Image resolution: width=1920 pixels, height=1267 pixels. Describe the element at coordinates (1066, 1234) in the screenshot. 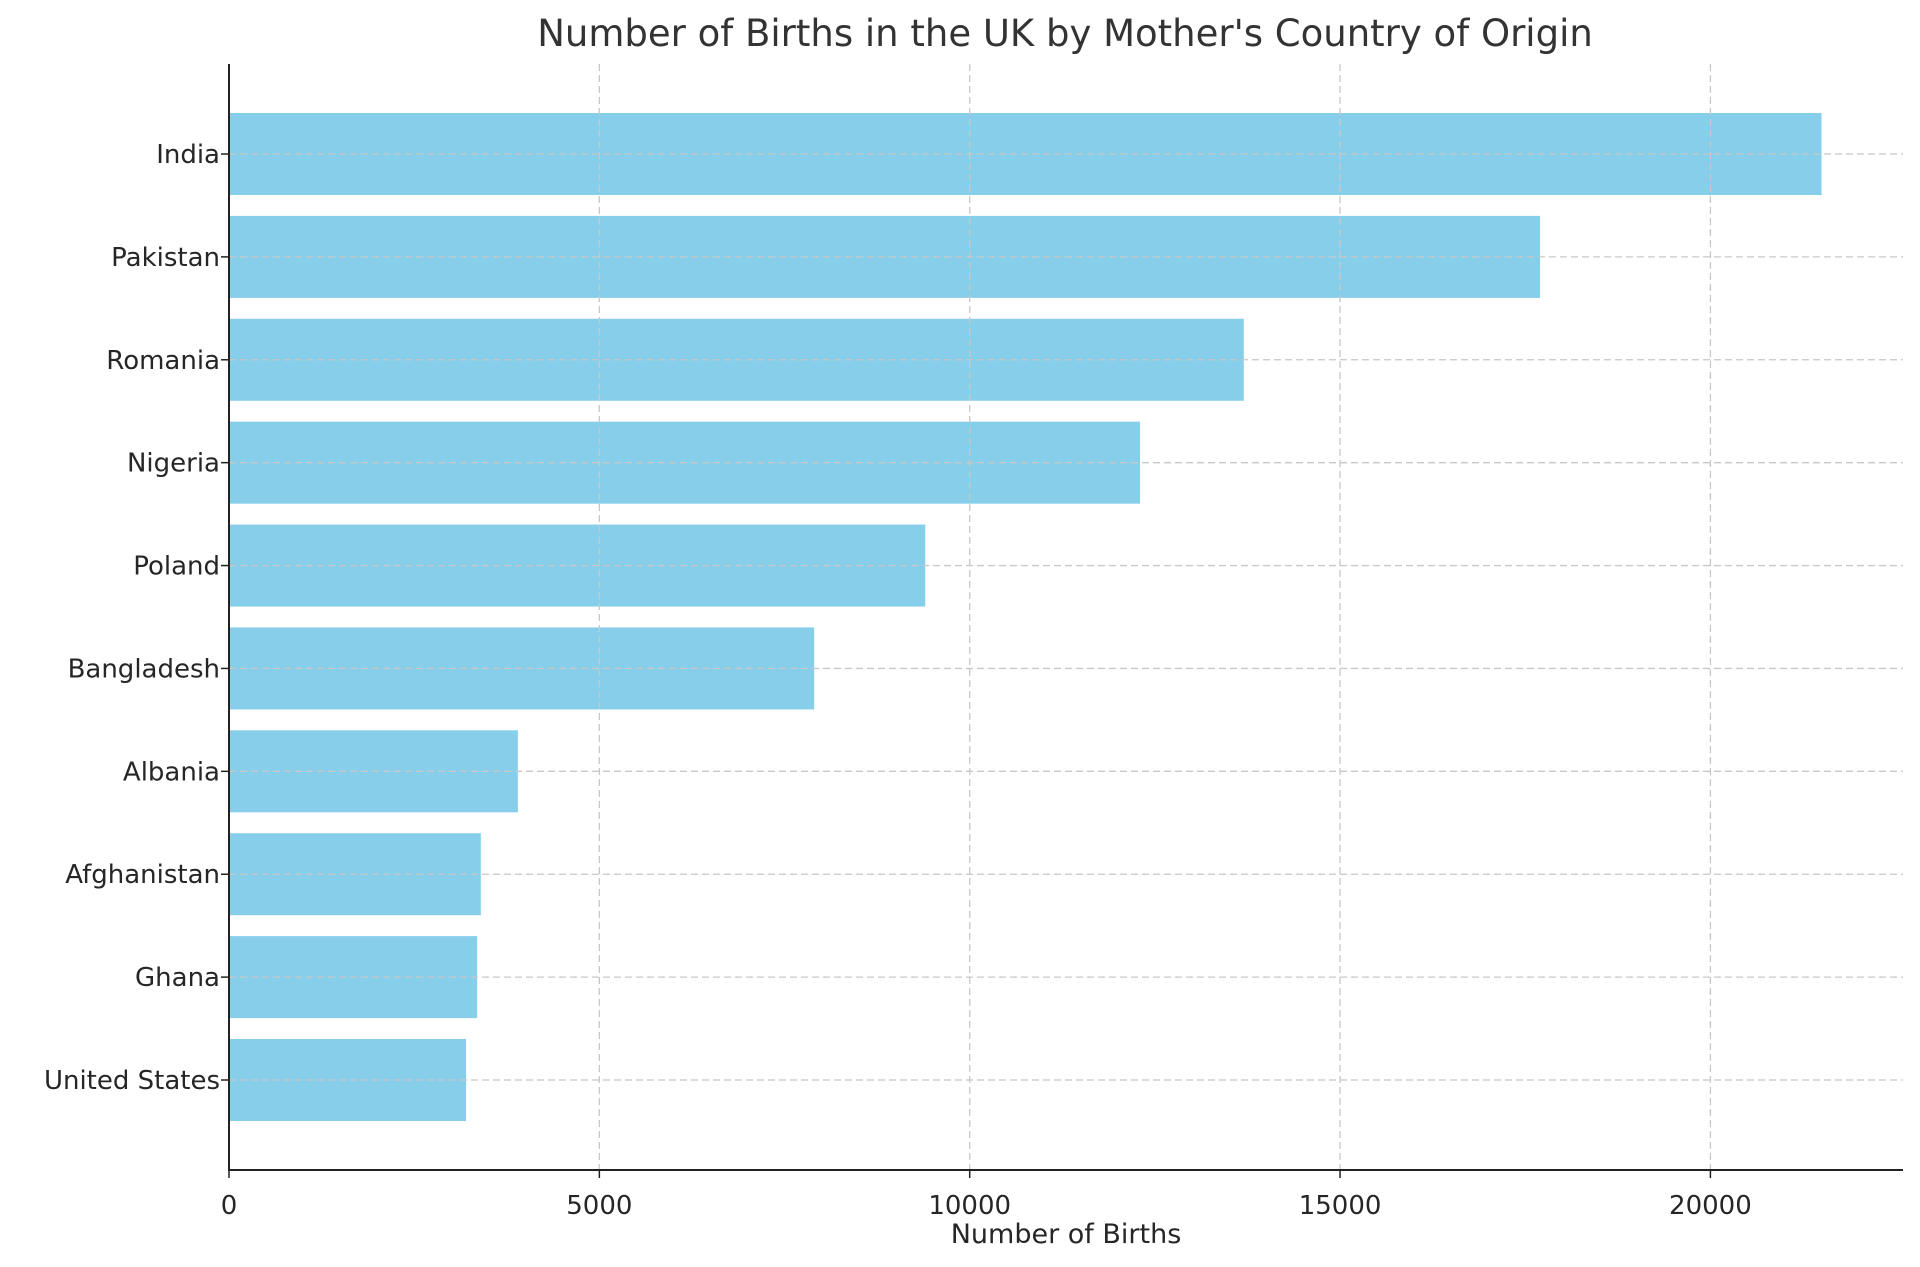

I see `x-axis-label: Number of Births` at that location.